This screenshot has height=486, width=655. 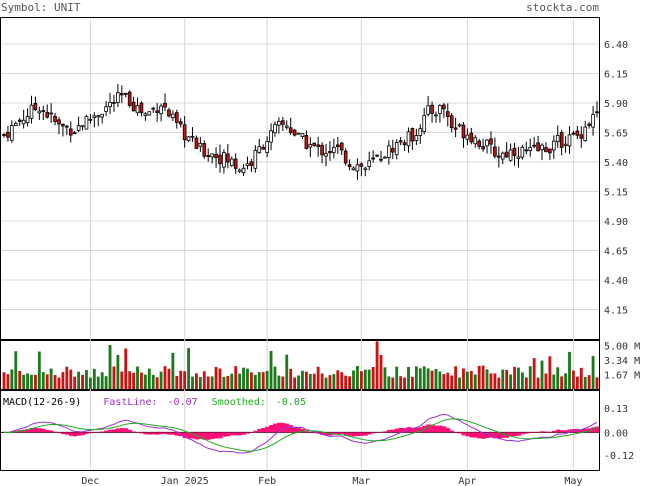 I want to click on volume-tick-label: 1.67 M, so click(x=622, y=375).